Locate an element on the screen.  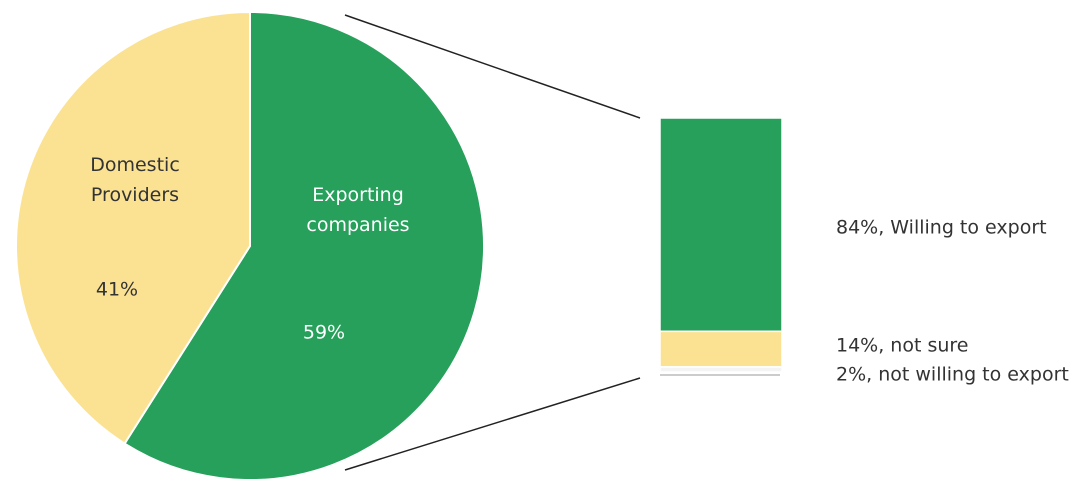
slice-value-label: 41% is located at coordinates (117, 290).